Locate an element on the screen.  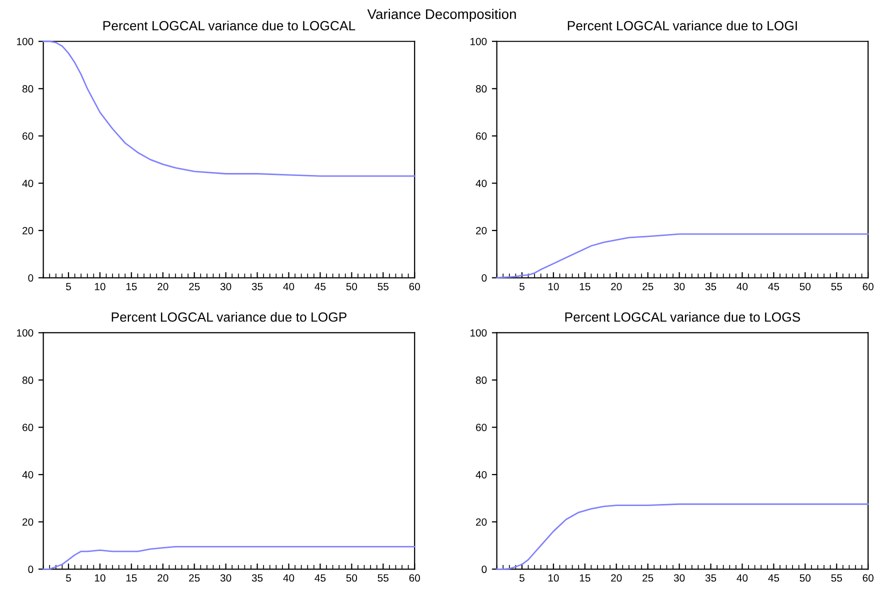
chart-title: Percent LOGCAL variance due to LOGP is located at coordinates (229, 317).